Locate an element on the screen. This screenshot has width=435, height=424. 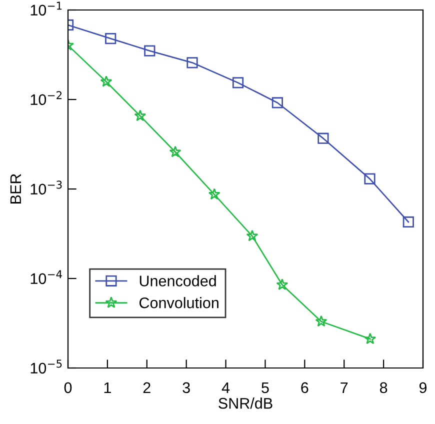
x-tick-label: 3 is located at coordinates (186, 388).